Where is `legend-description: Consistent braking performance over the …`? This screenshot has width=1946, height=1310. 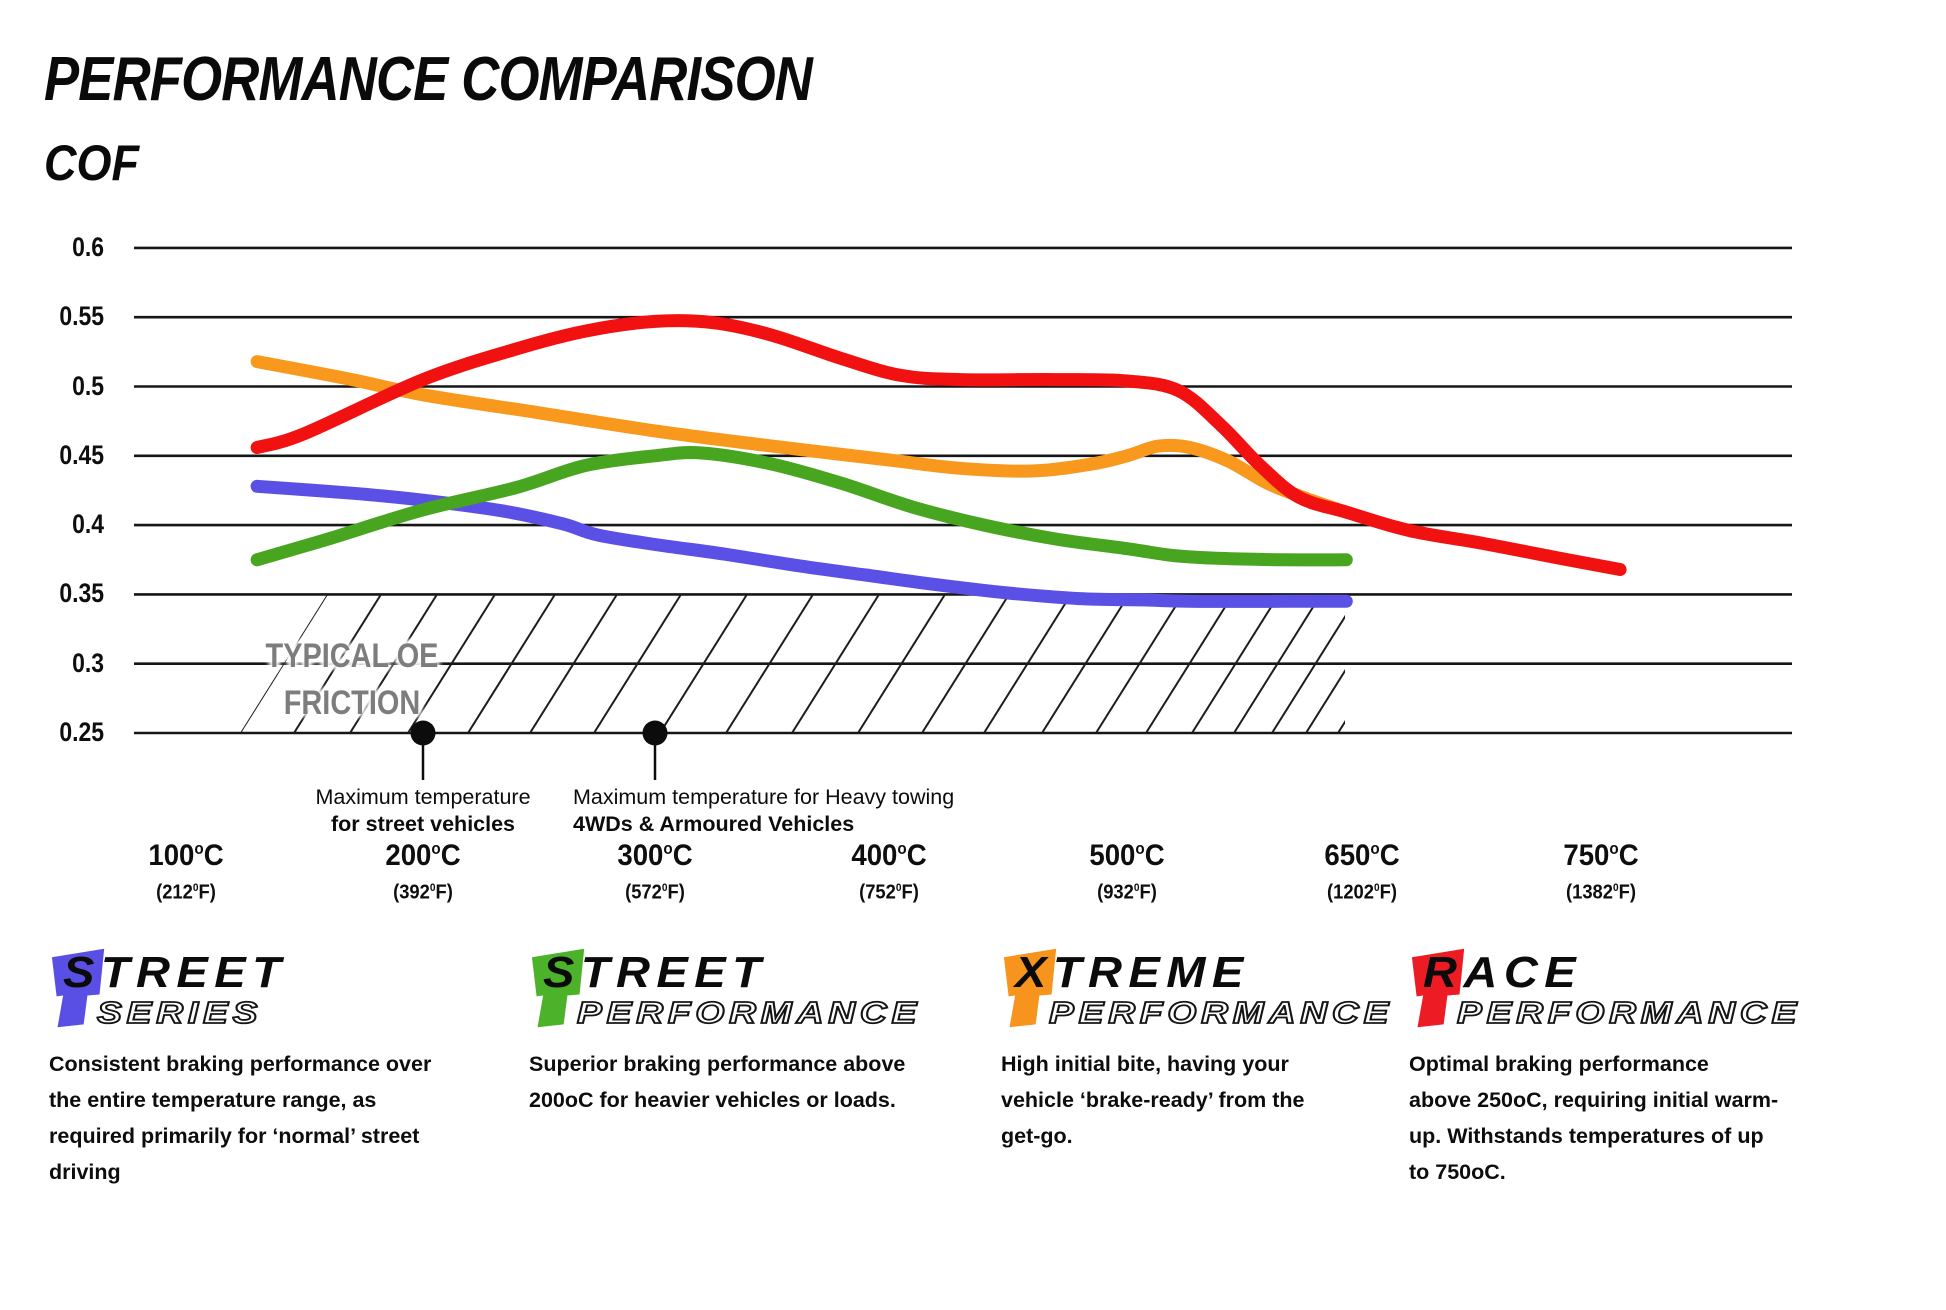
legend-description: Consistent braking performance over the … is located at coordinates (240, 1118).